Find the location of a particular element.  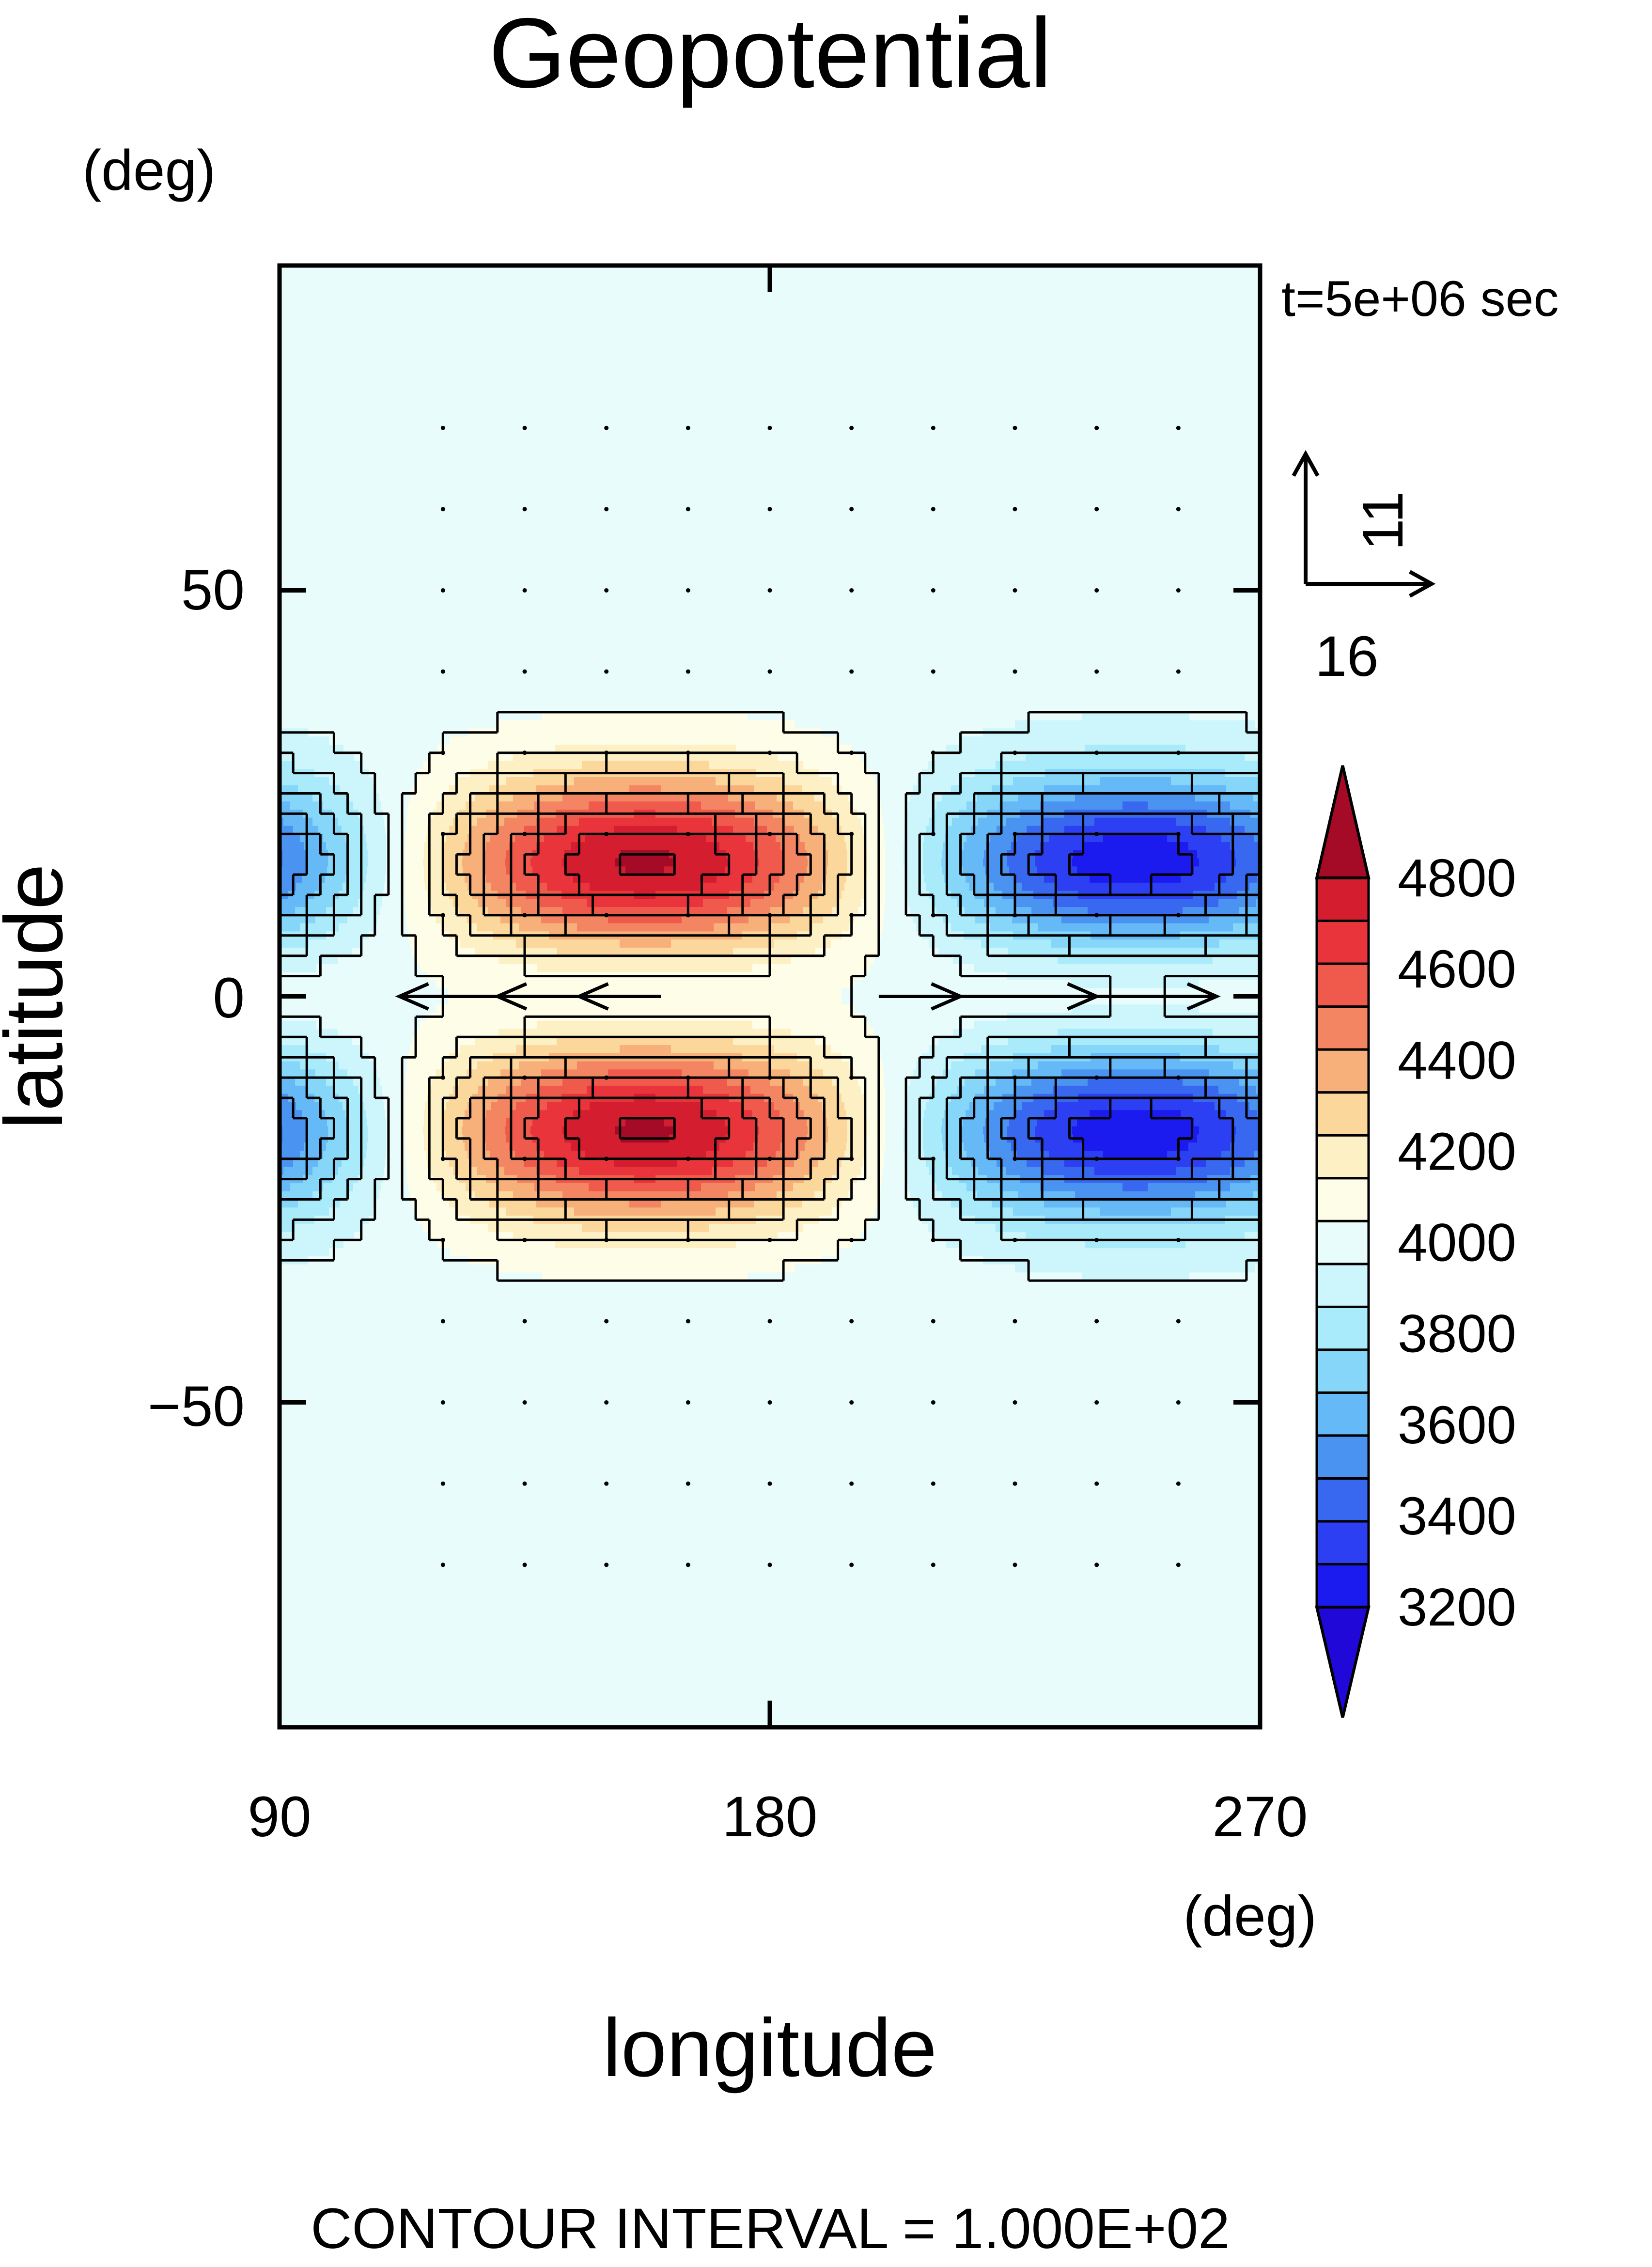

y-axis-unit: (deg) is located at coordinates (149, 171).